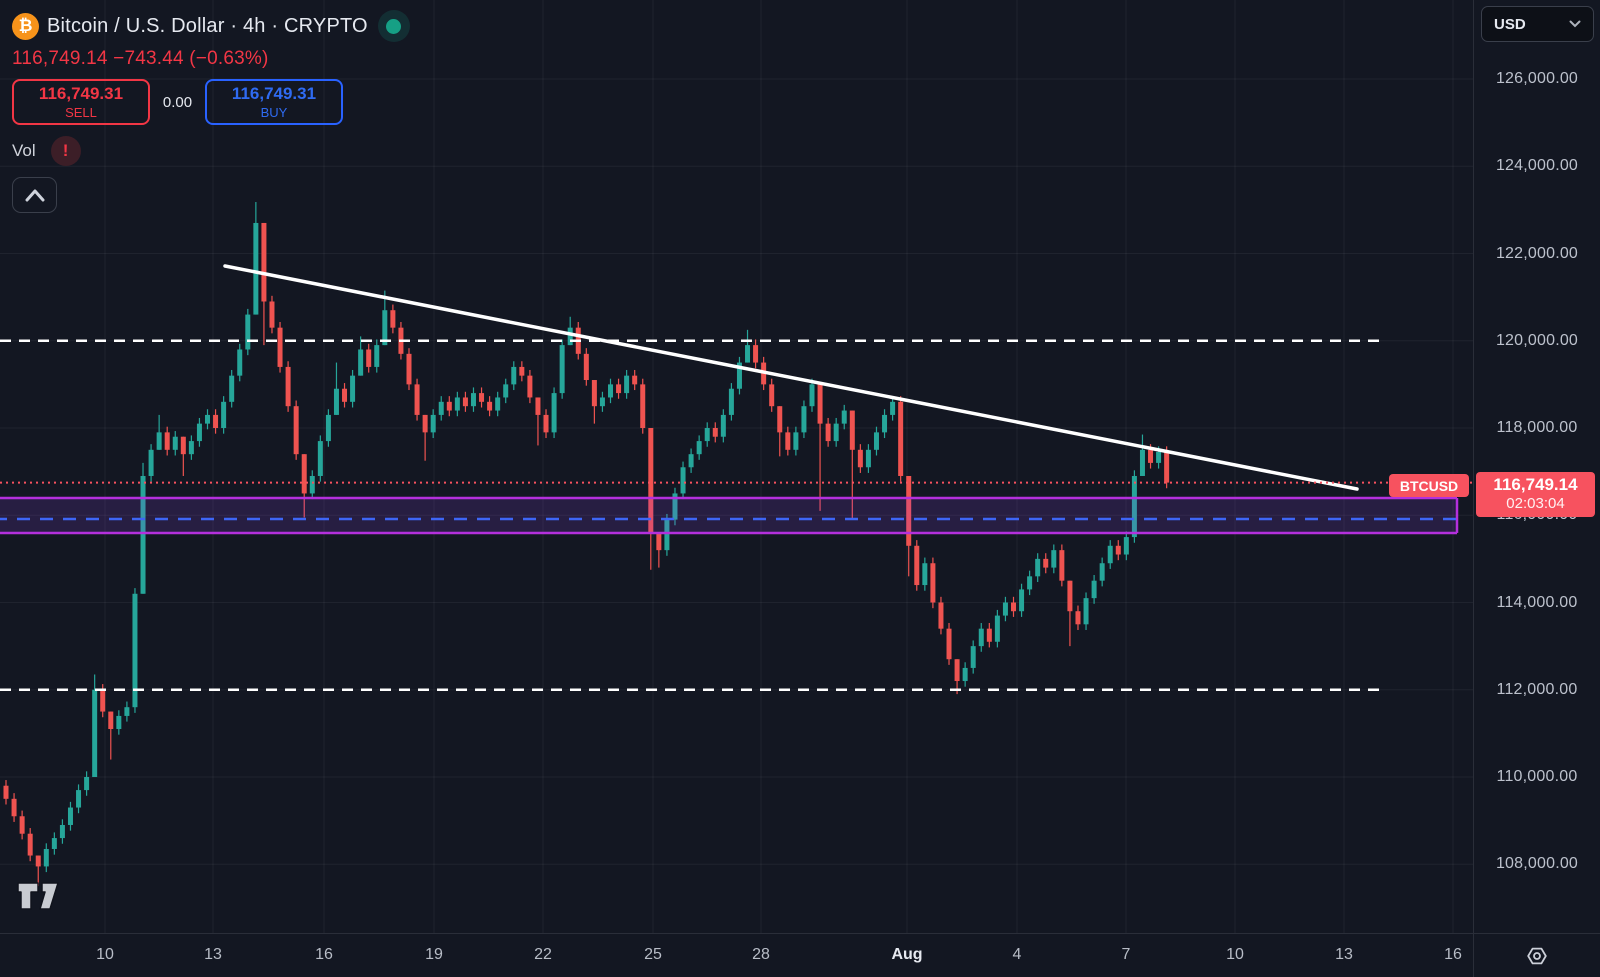  Describe the element at coordinates (1537, 253) in the screenshot. I see `price-axis-label: 122,000.00` at that location.